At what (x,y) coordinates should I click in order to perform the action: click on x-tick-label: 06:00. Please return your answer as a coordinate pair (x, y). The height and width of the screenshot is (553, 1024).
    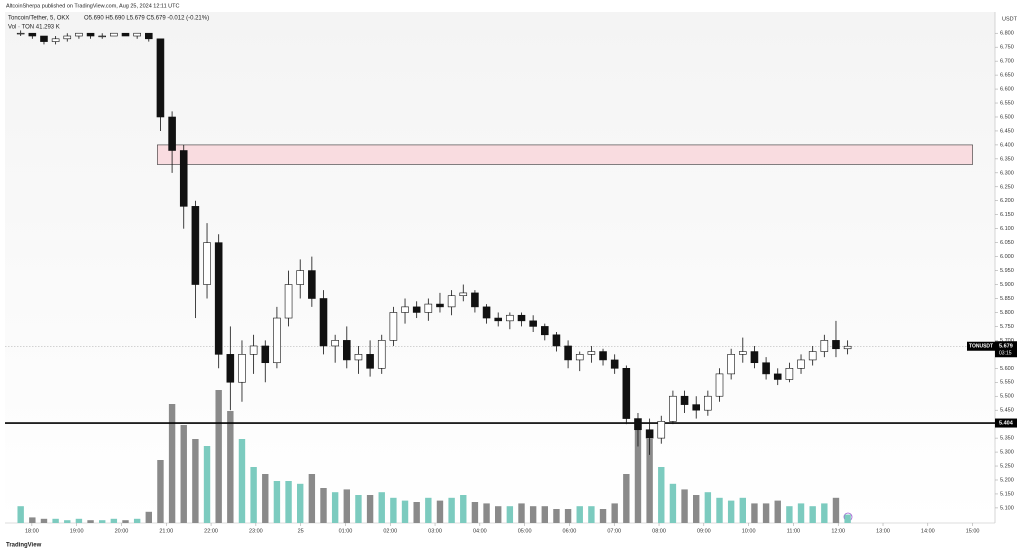
    Looking at the image, I should click on (570, 531).